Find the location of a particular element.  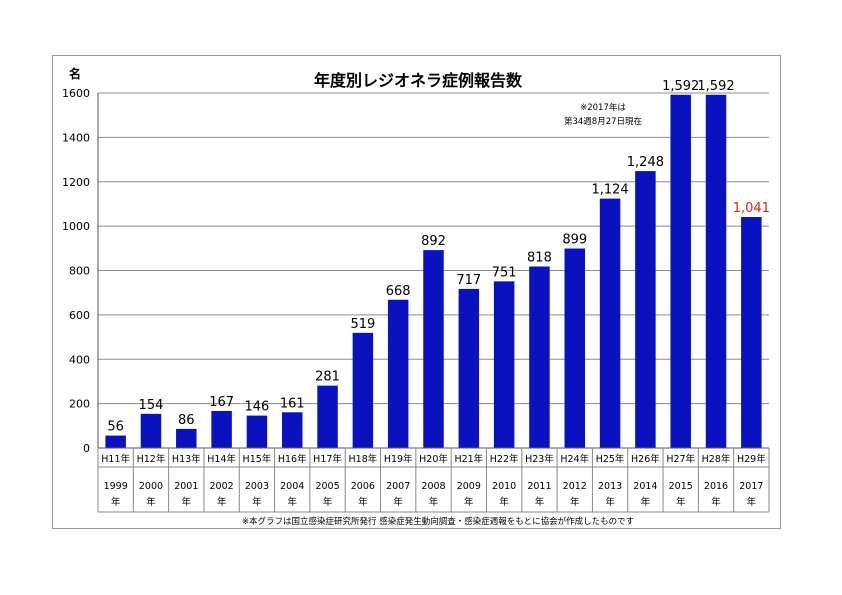

x-tick-label-era: H28年 is located at coordinates (716, 459).